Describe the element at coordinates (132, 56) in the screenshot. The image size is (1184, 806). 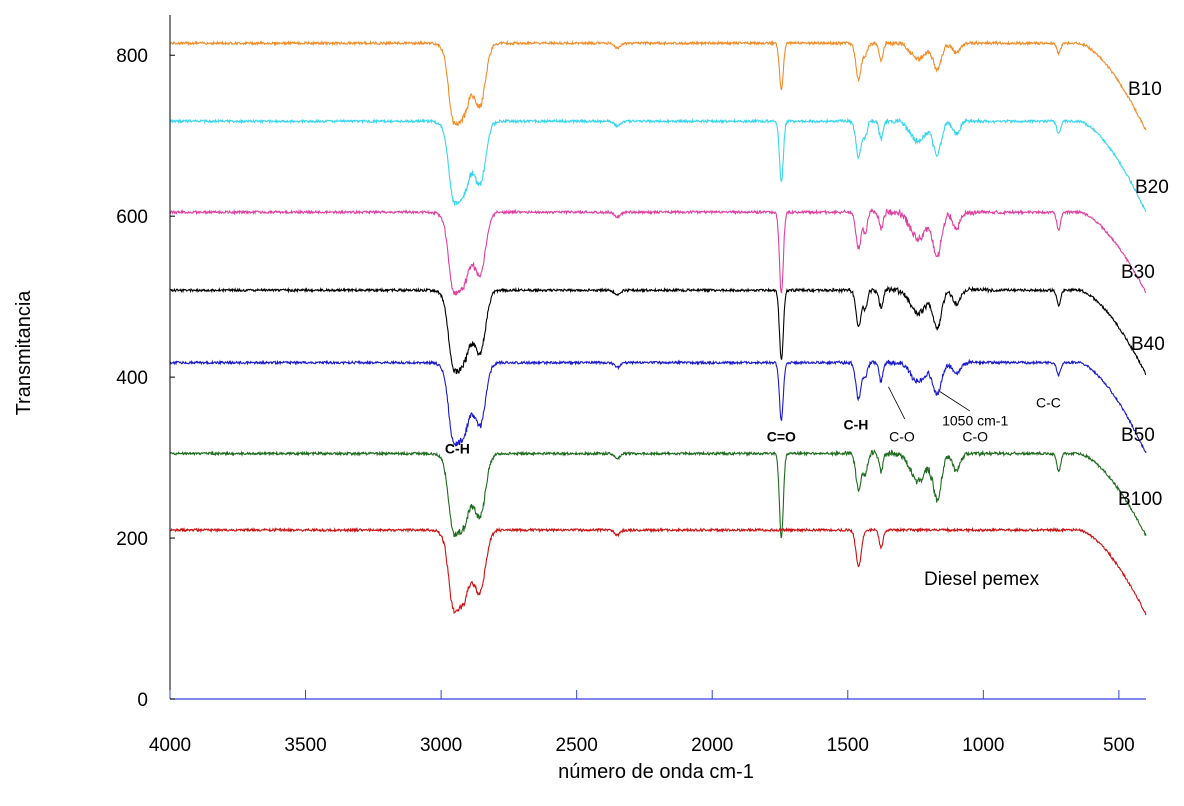
I see `y-tick-label: 800` at that location.